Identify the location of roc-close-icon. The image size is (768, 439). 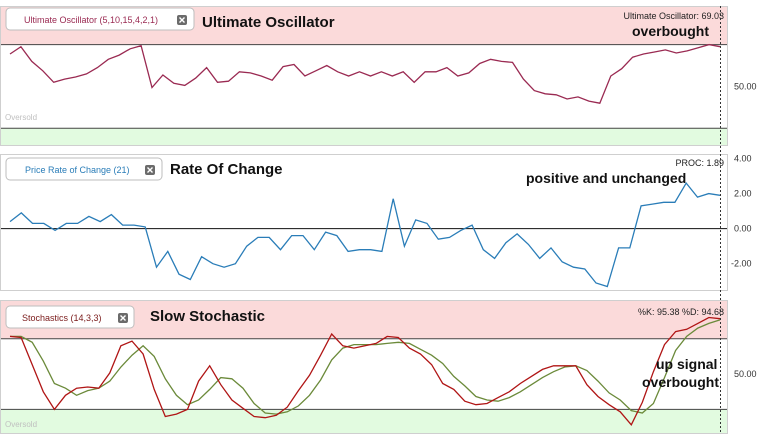
(150, 170).